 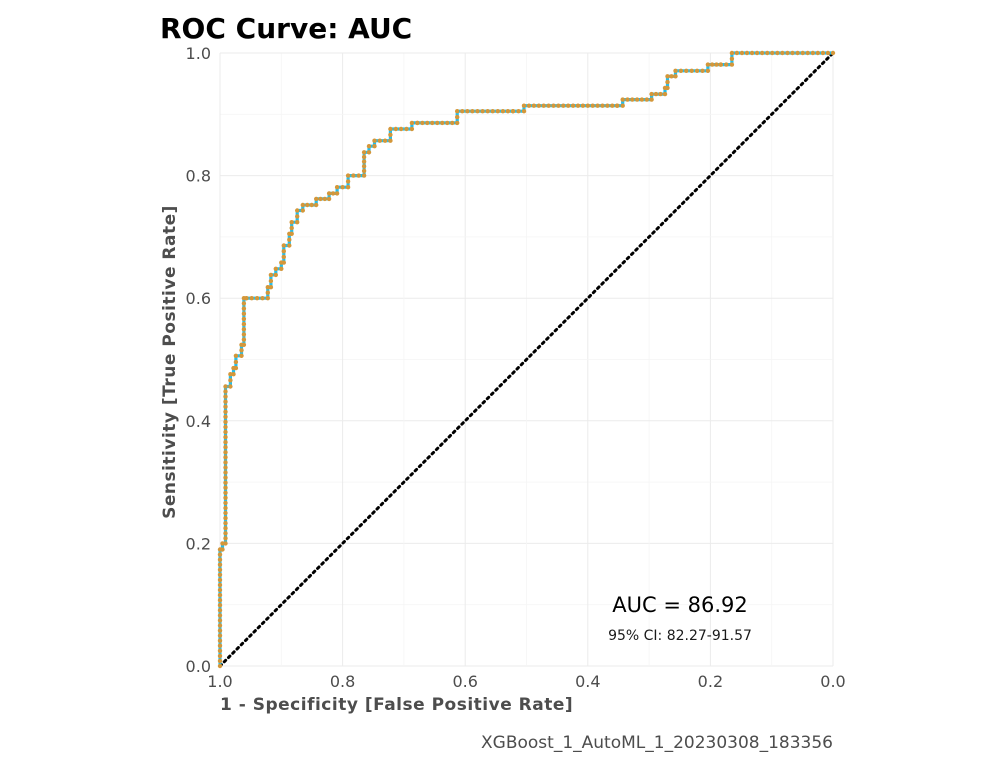 What do you see at coordinates (679, 605) in the screenshot?
I see `auc-annotation: AUC = 86.92` at bounding box center [679, 605].